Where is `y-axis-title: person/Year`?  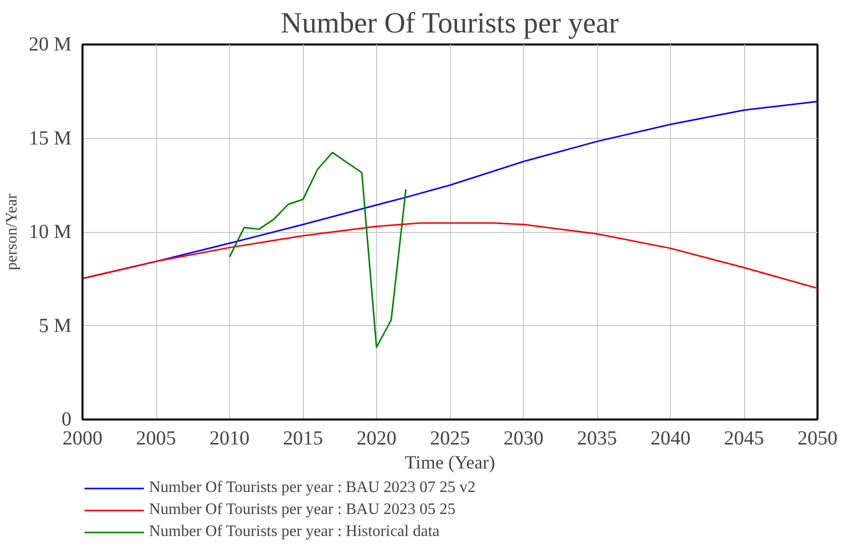
y-axis-title: person/Year is located at coordinates (12, 231).